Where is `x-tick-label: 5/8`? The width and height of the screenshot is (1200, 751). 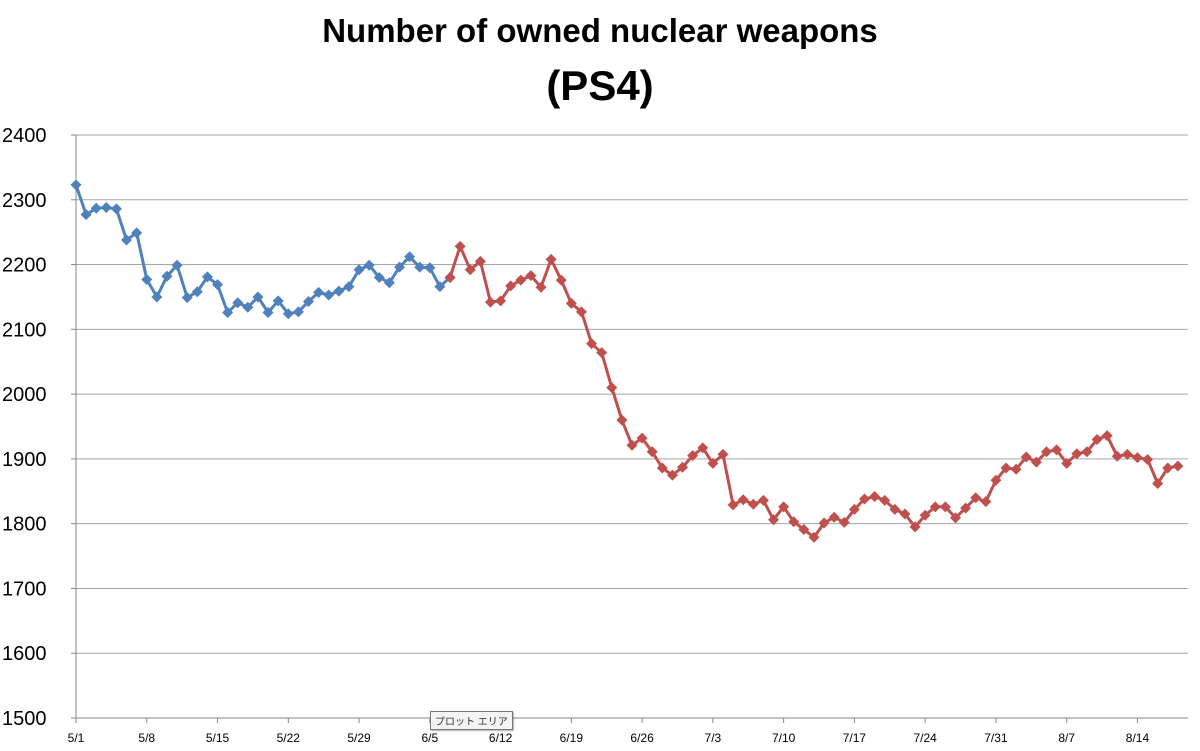
x-tick-label: 5/8 is located at coordinates (146, 738).